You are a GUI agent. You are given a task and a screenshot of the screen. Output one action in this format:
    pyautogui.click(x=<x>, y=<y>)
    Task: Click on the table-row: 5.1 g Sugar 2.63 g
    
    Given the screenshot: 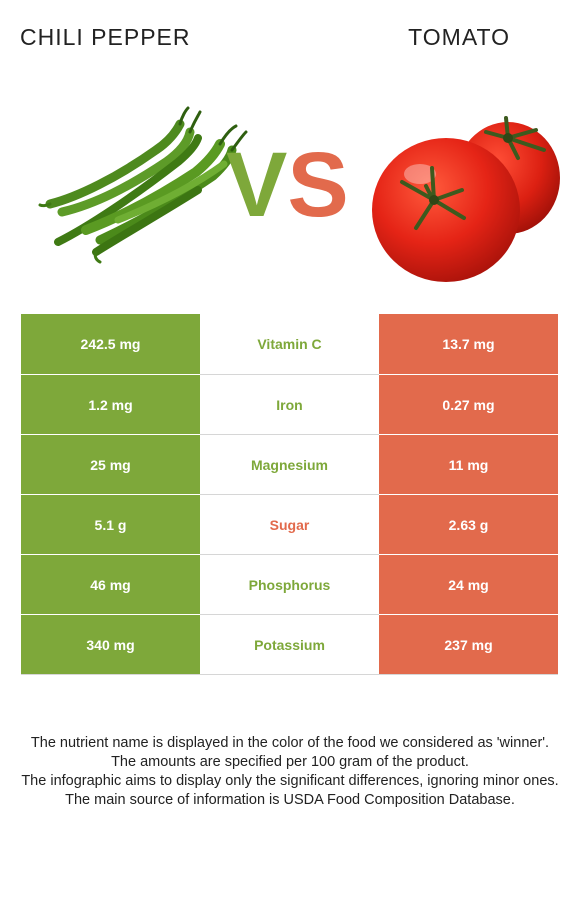 What is the action you would take?
    pyautogui.click(x=289, y=524)
    